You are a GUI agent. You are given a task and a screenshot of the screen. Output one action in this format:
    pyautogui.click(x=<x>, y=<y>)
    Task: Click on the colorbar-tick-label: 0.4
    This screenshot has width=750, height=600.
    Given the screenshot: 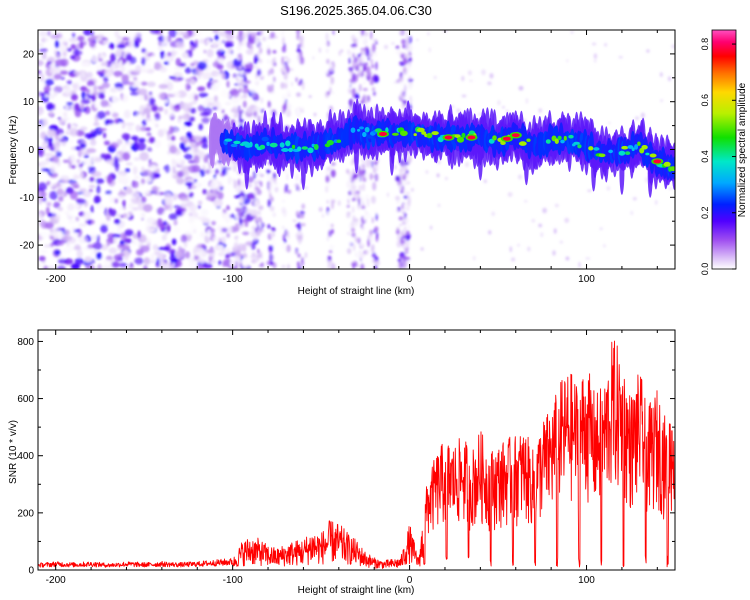 What is the action you would take?
    pyautogui.click(x=705, y=156)
    